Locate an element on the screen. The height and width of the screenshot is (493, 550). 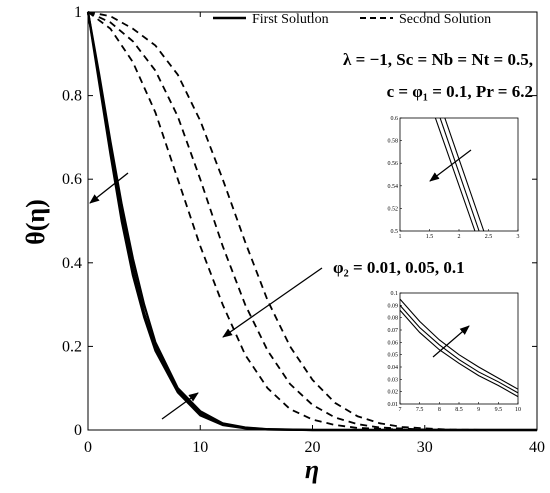
params-line-2: c = φ₁ = 0.1, Pr = 6.2 is located at coordinates (460, 91).